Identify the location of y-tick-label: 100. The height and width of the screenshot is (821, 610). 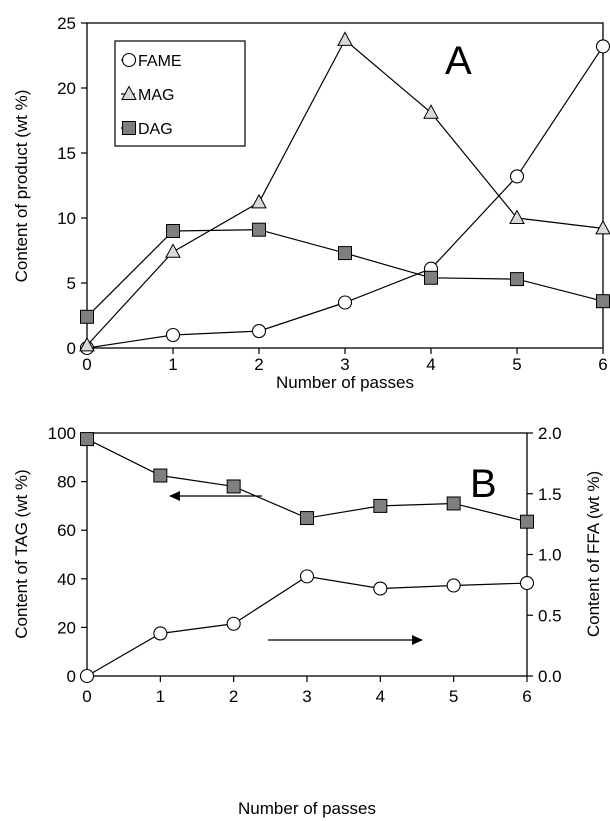
(62, 433).